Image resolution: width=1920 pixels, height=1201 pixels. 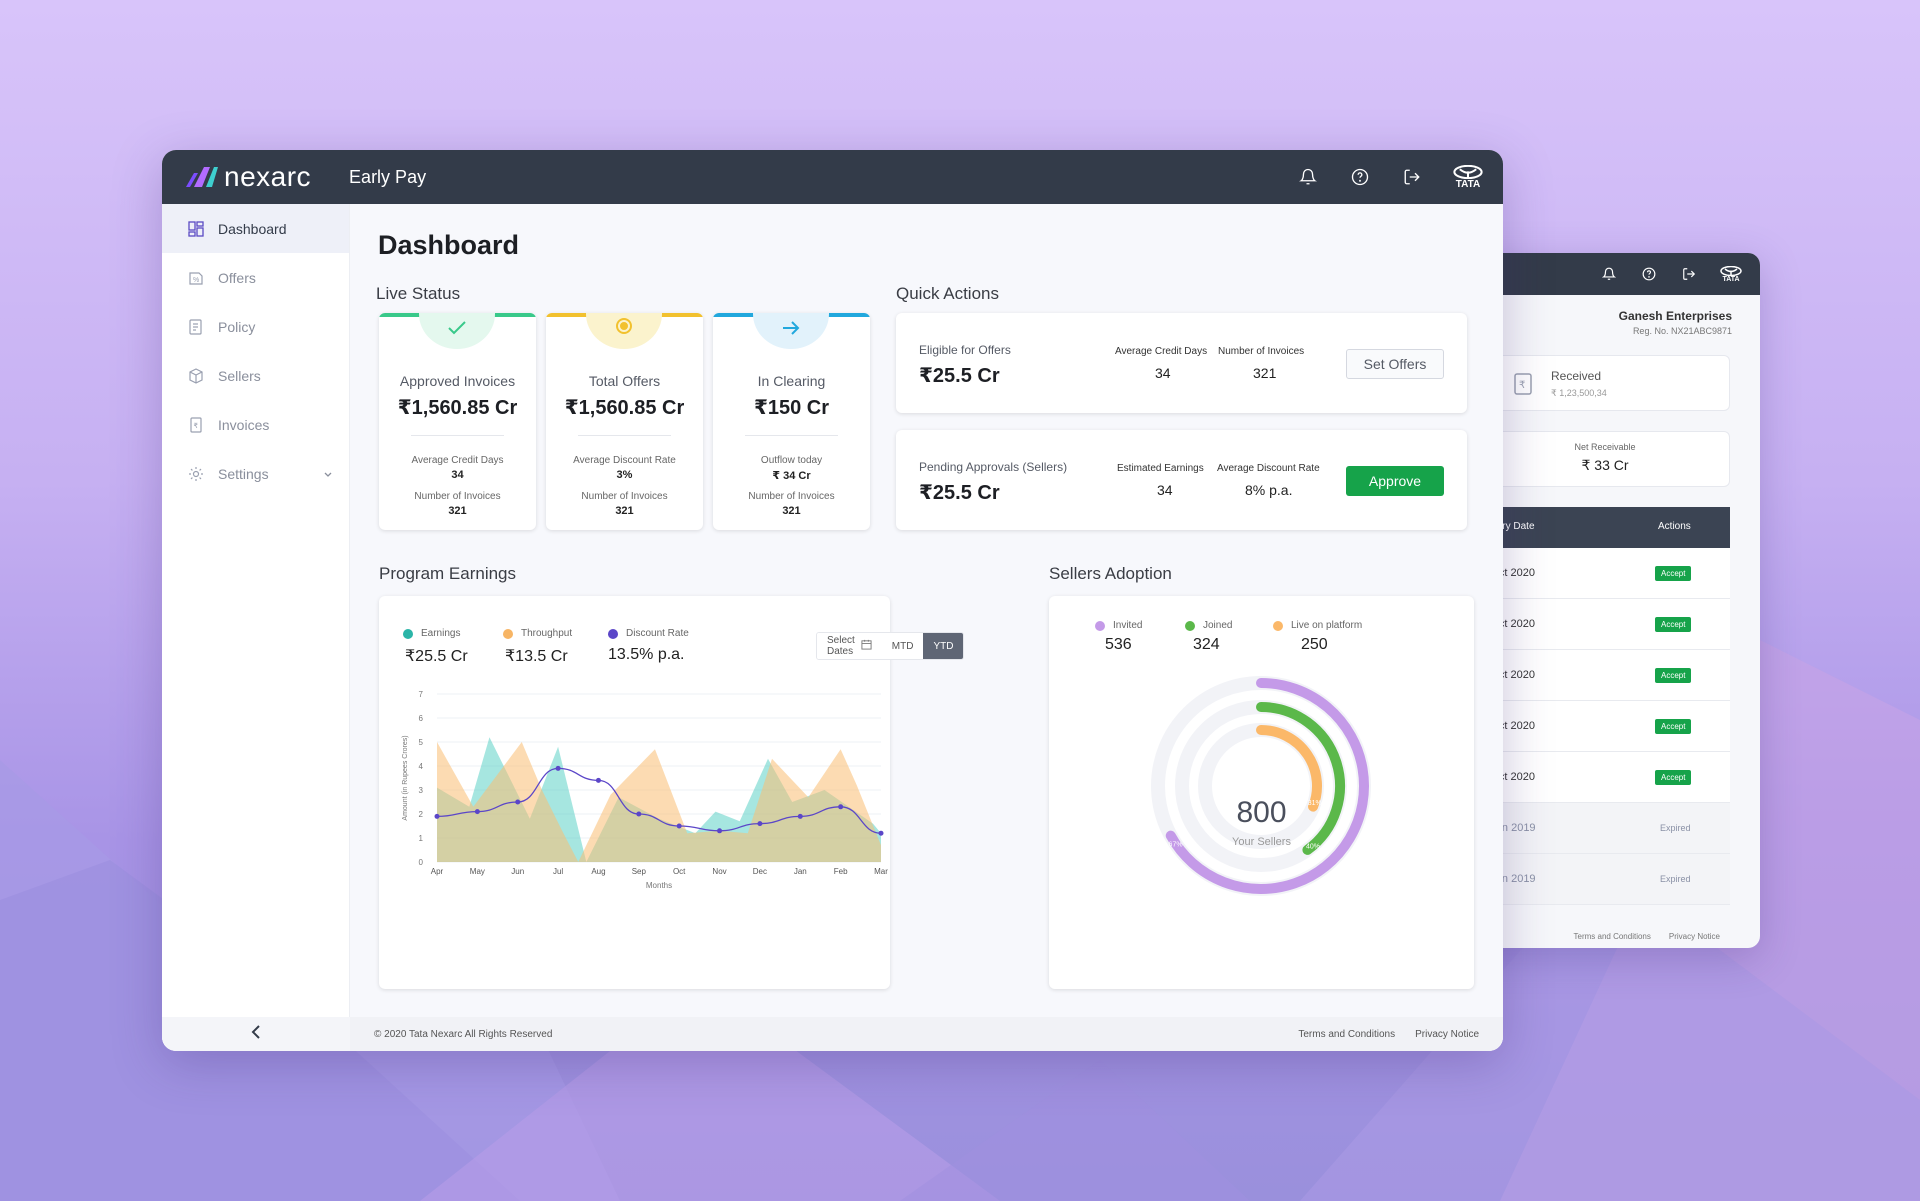 I want to click on tata-logo: TATA, so click(x=1468, y=177).